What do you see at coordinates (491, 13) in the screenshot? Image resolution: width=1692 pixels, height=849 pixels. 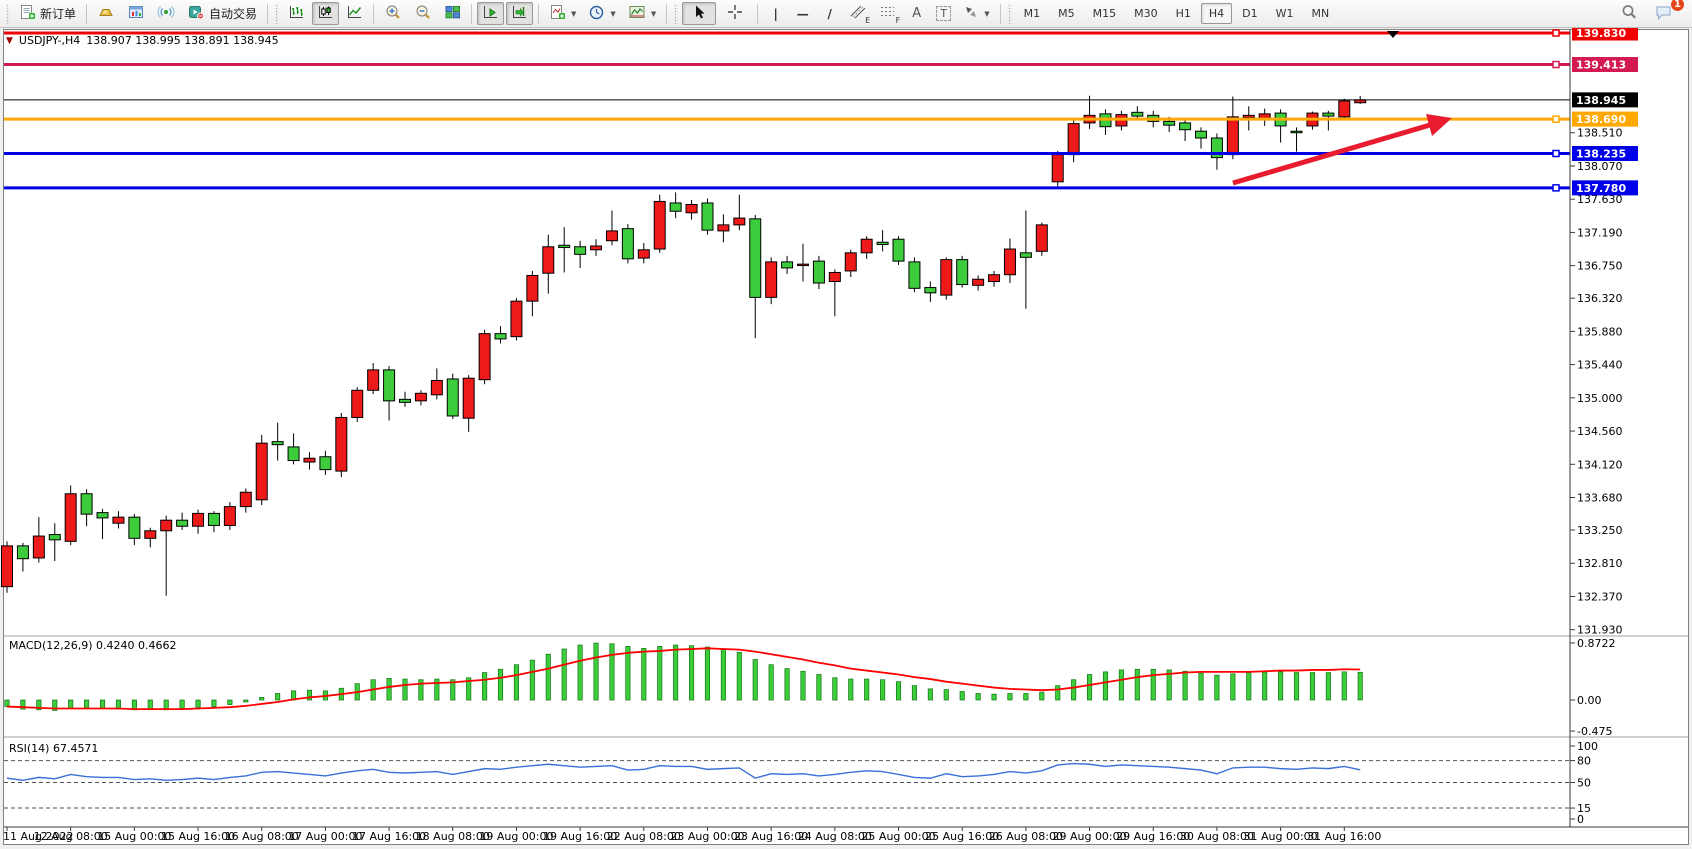 I see `auto-scroll-button` at bounding box center [491, 13].